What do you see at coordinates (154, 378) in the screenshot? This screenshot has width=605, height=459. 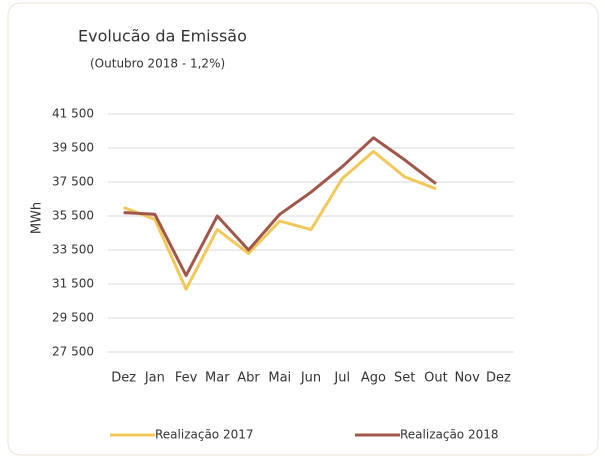 I see `x-tick-label: Jan` at bounding box center [154, 378].